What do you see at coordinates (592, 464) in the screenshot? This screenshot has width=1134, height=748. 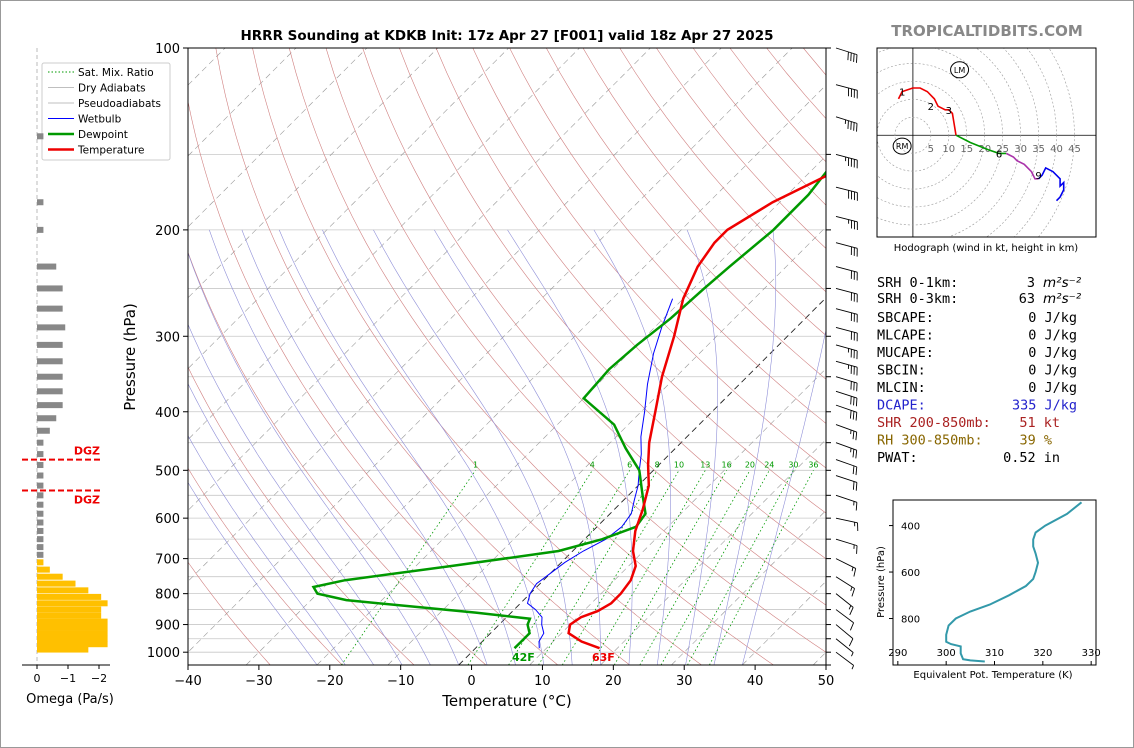 I see `mixing-ratio-label: 4` at bounding box center [592, 464].